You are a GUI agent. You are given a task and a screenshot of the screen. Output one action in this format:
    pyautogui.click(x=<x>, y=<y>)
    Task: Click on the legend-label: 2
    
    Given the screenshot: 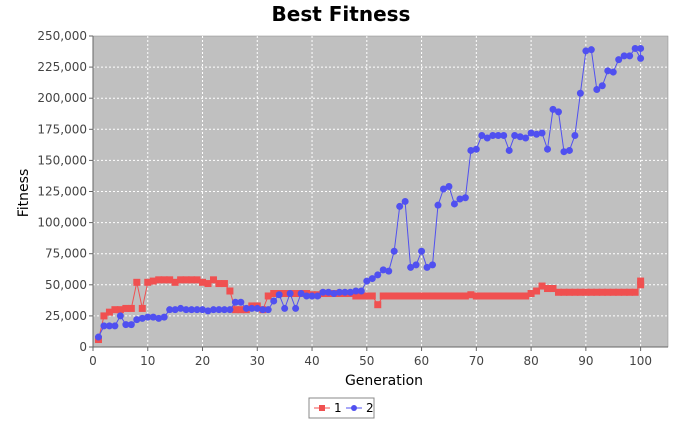 What is the action you would take?
    pyautogui.click(x=370, y=408)
    